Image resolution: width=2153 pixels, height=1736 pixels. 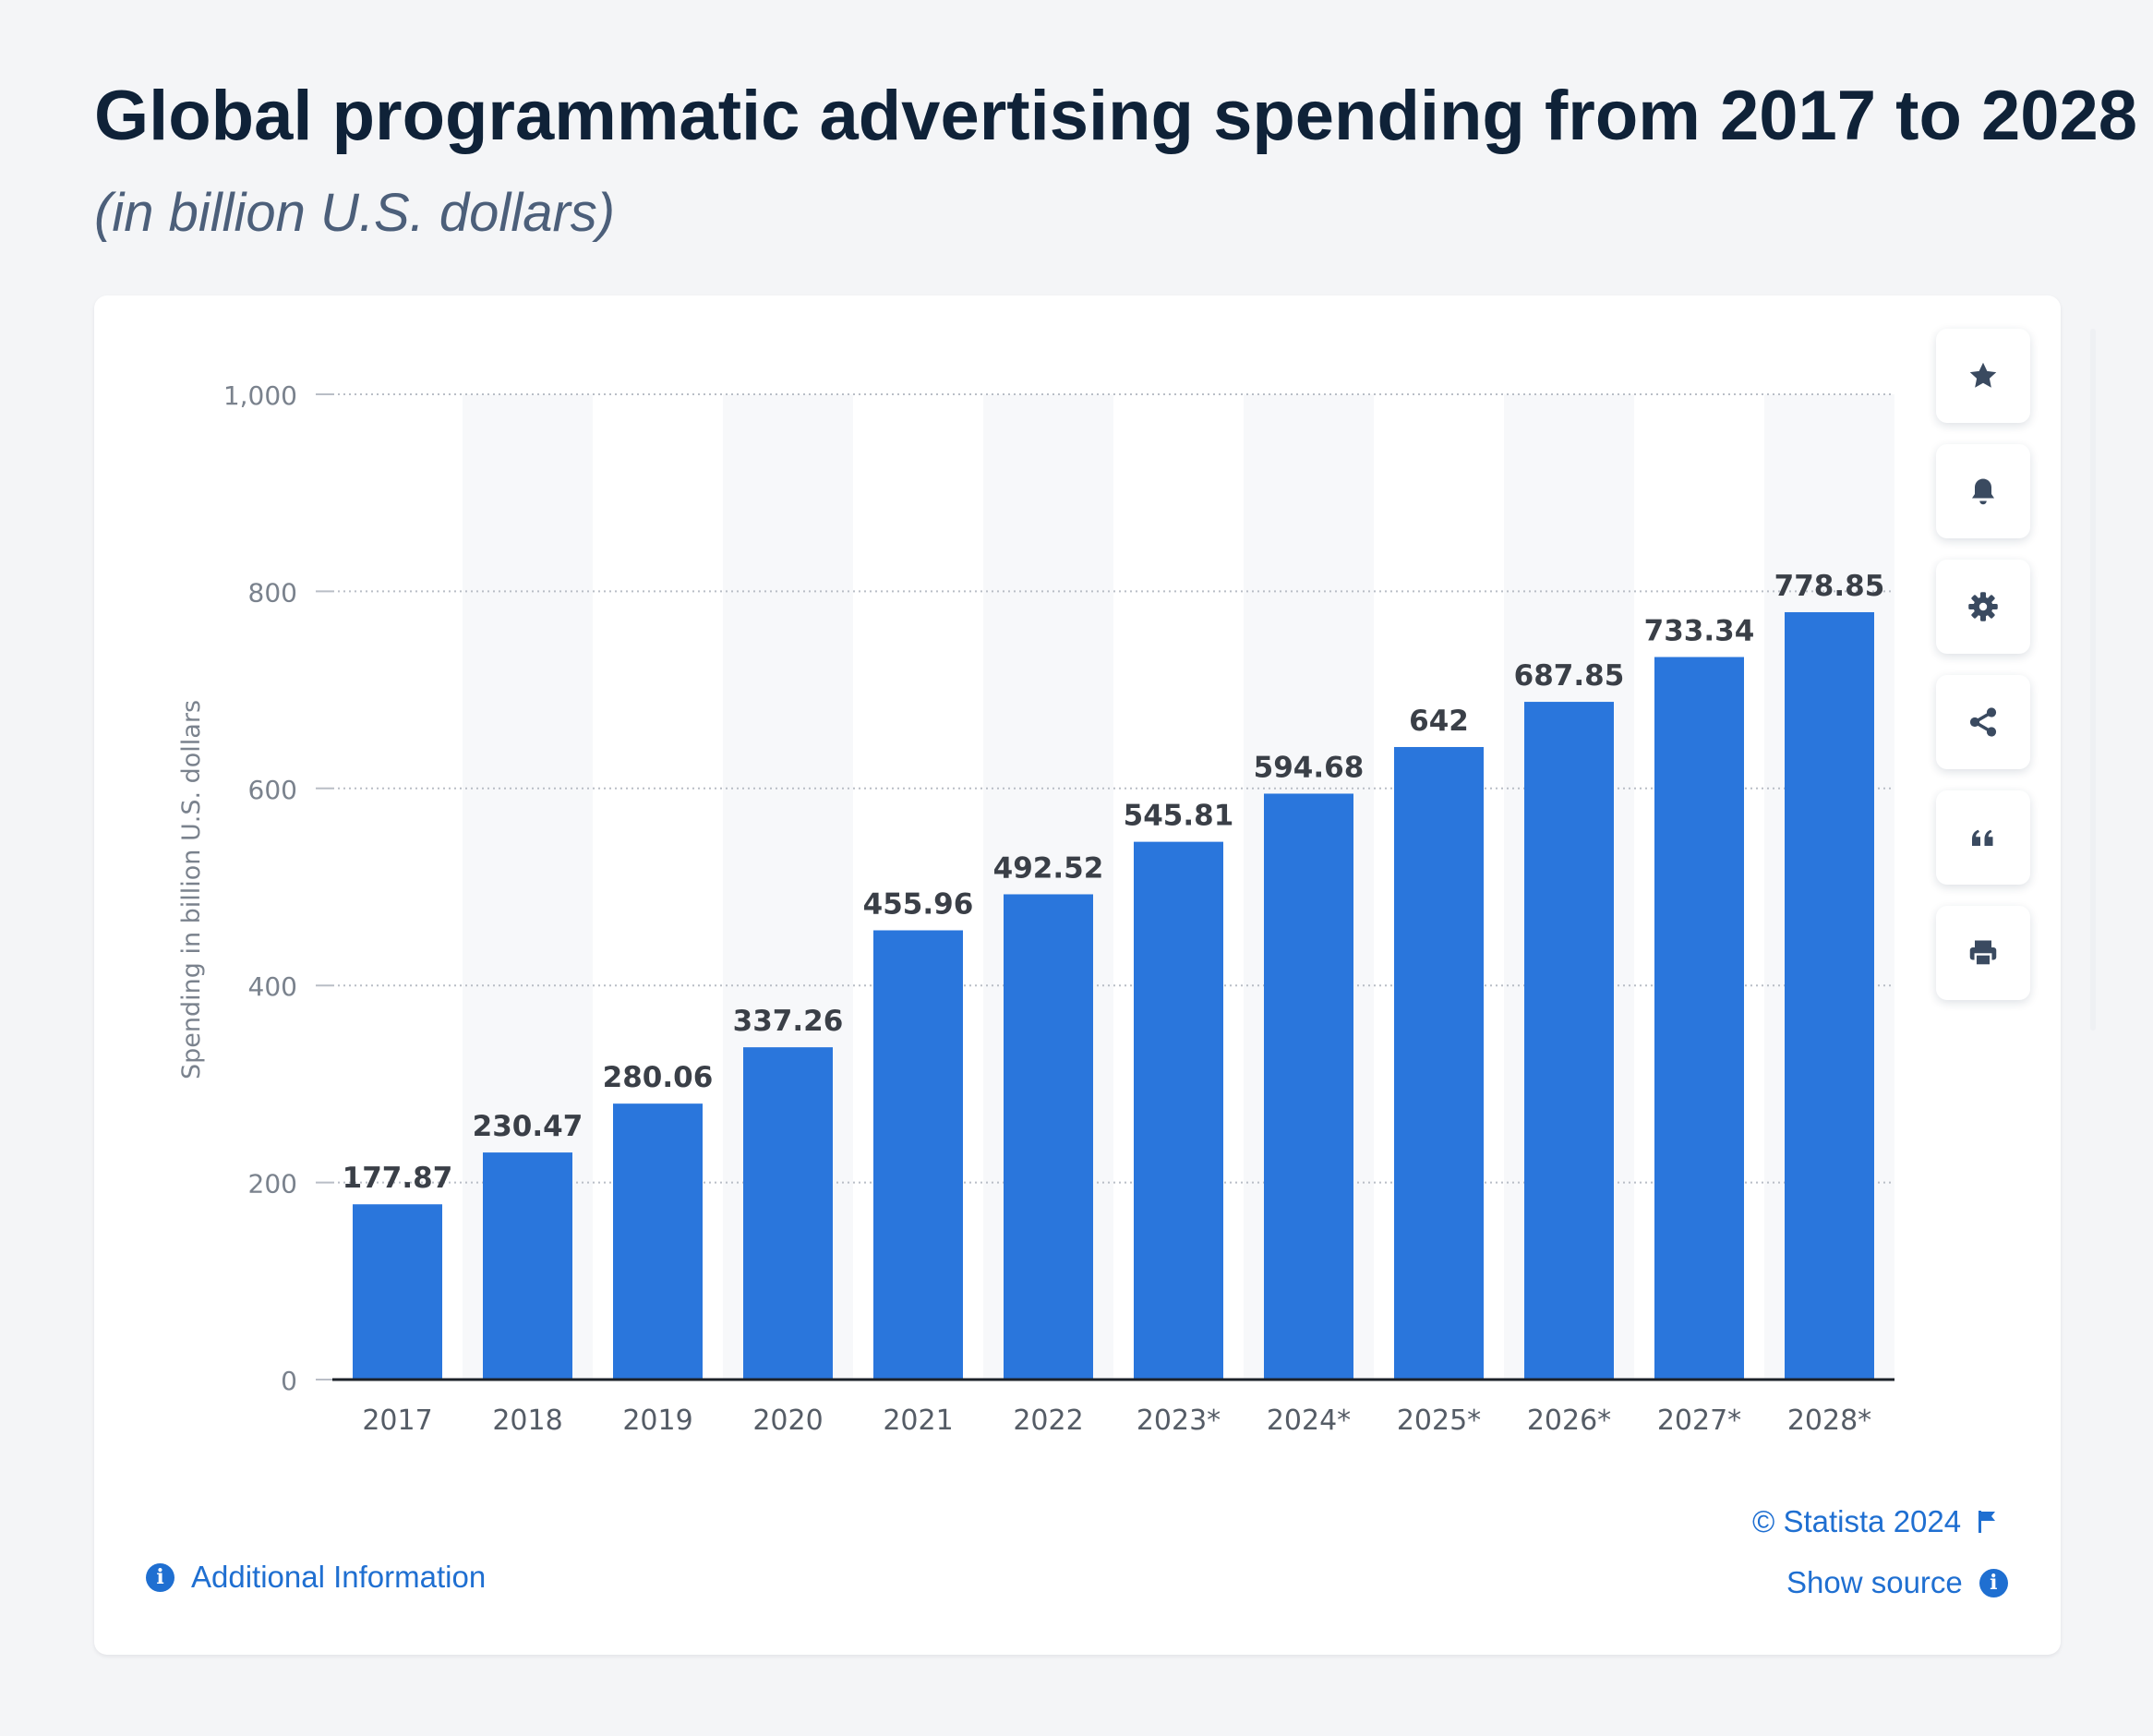 I want to click on copyright-link: © Statista 2024, so click(x=1875, y=1522).